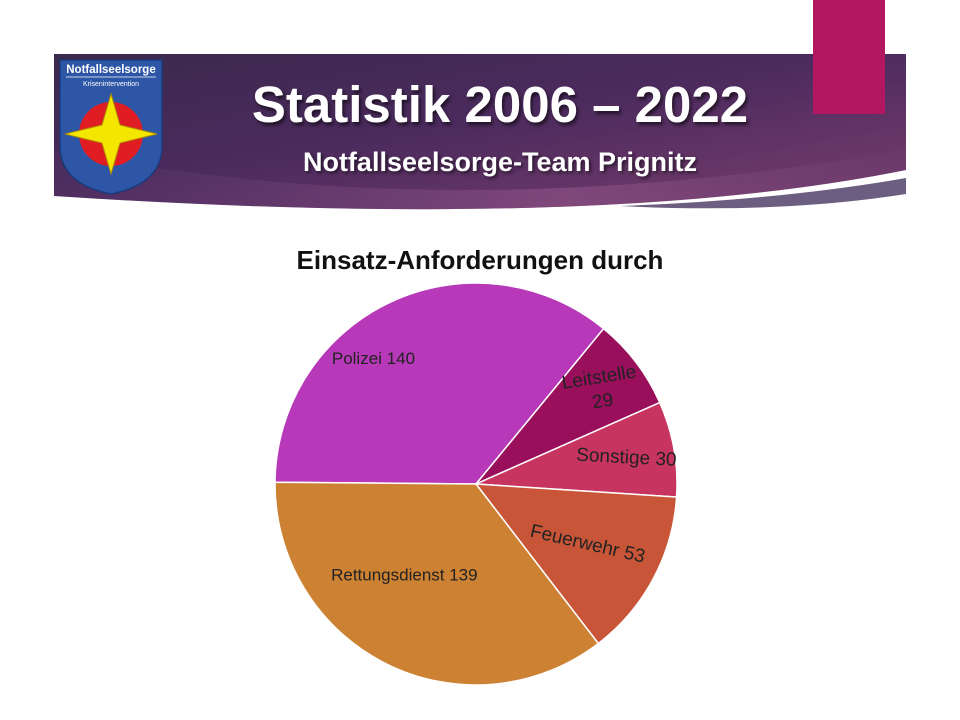 This screenshot has width=960, height=720. Describe the element at coordinates (576, 564) in the screenshot. I see `pie-slice-feuerwehr` at that location.